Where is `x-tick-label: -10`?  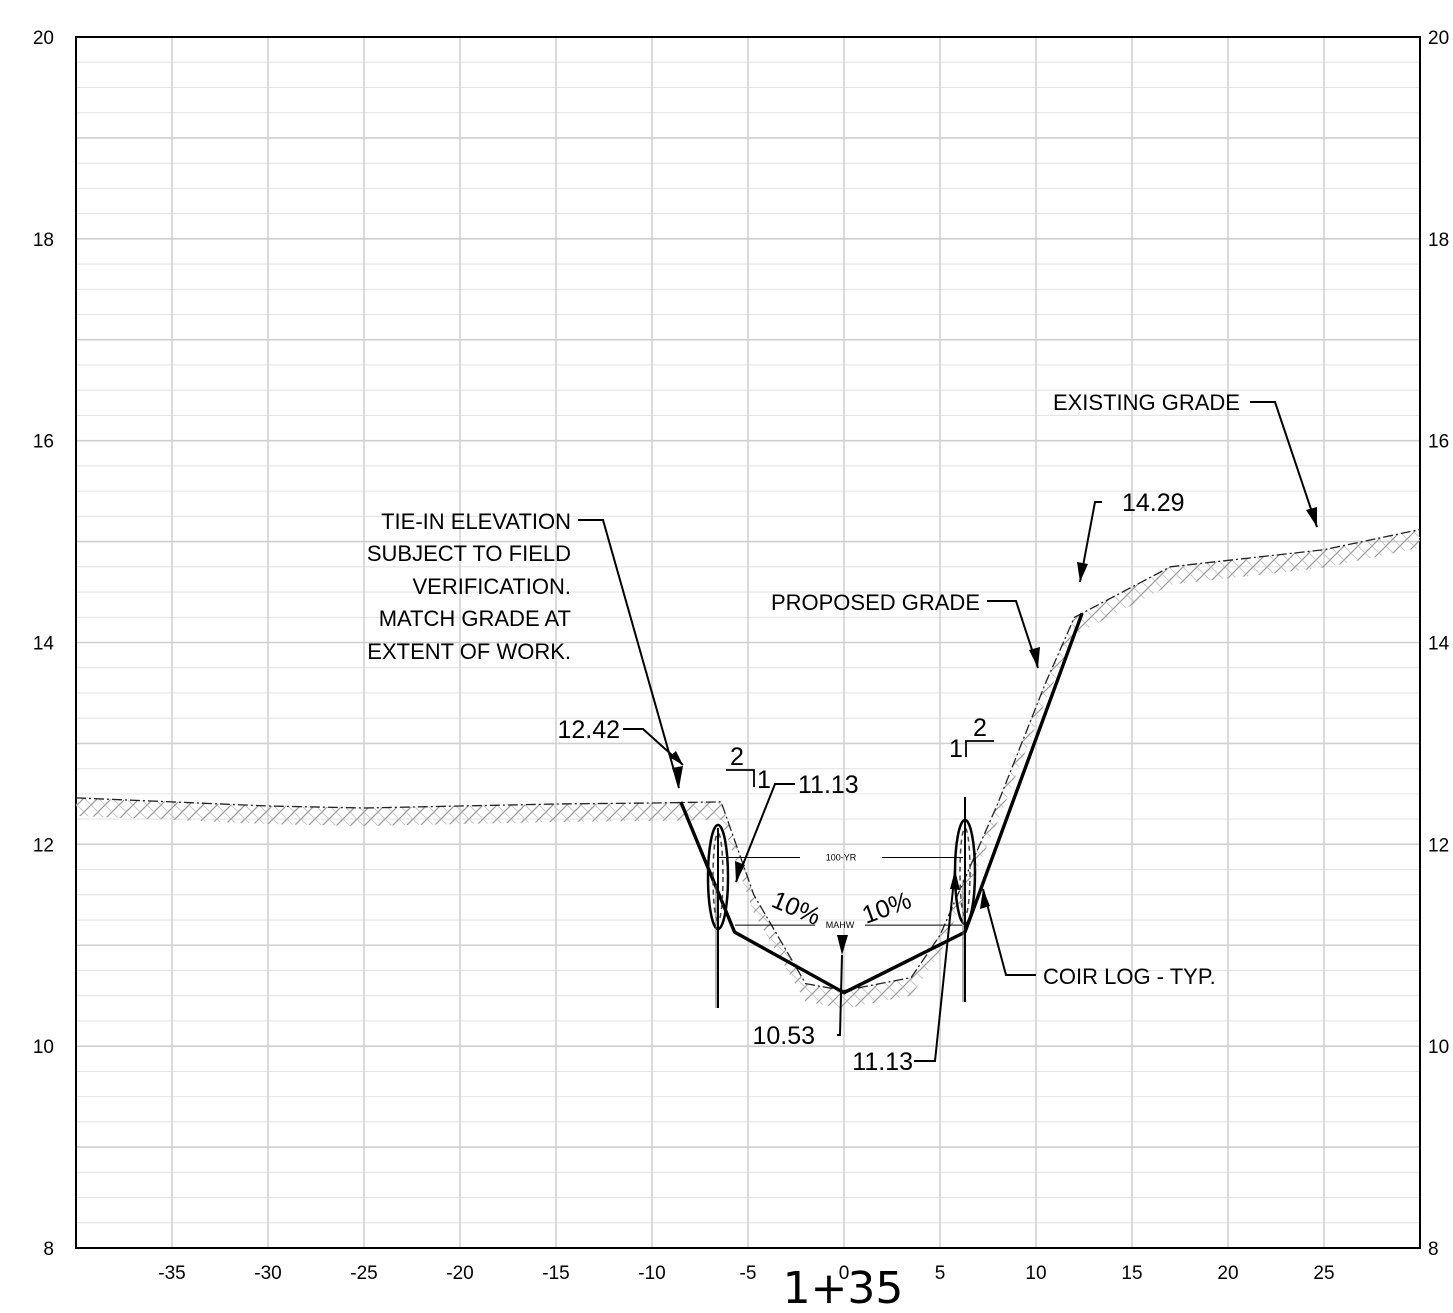
x-tick-label: -10 is located at coordinates (651, 1273).